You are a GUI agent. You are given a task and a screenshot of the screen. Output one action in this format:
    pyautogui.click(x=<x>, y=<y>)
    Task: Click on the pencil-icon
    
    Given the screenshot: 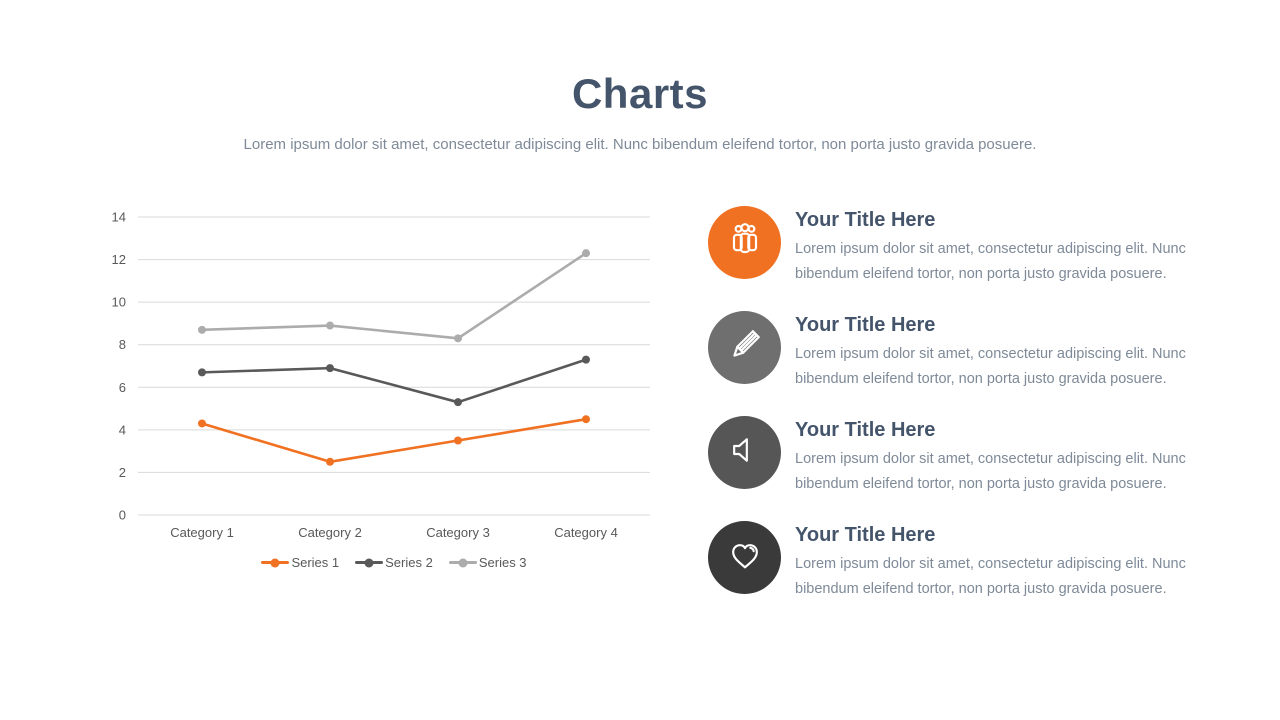 What is the action you would take?
    pyautogui.click(x=745, y=347)
    